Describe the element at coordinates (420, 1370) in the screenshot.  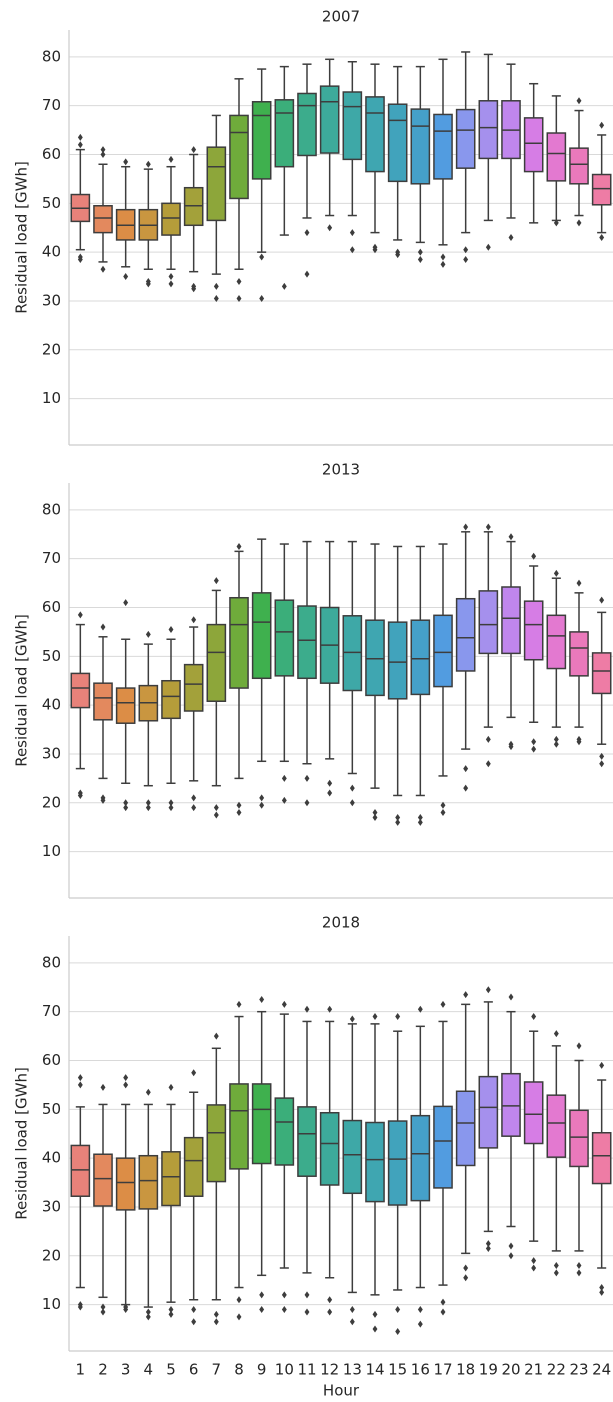
I see `x-tick-label: 16` at that location.